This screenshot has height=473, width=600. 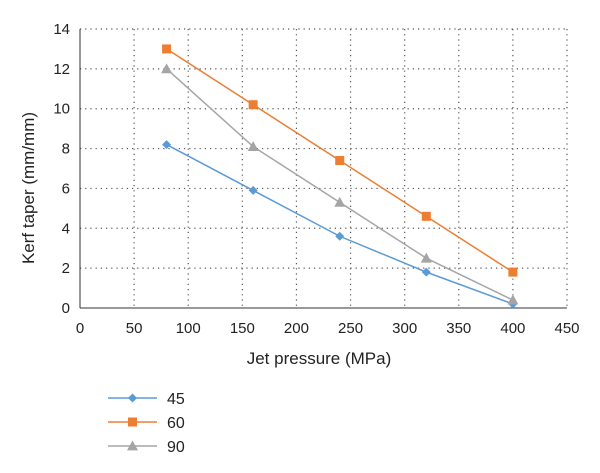 I want to click on legend-label: 60, so click(x=176, y=423).